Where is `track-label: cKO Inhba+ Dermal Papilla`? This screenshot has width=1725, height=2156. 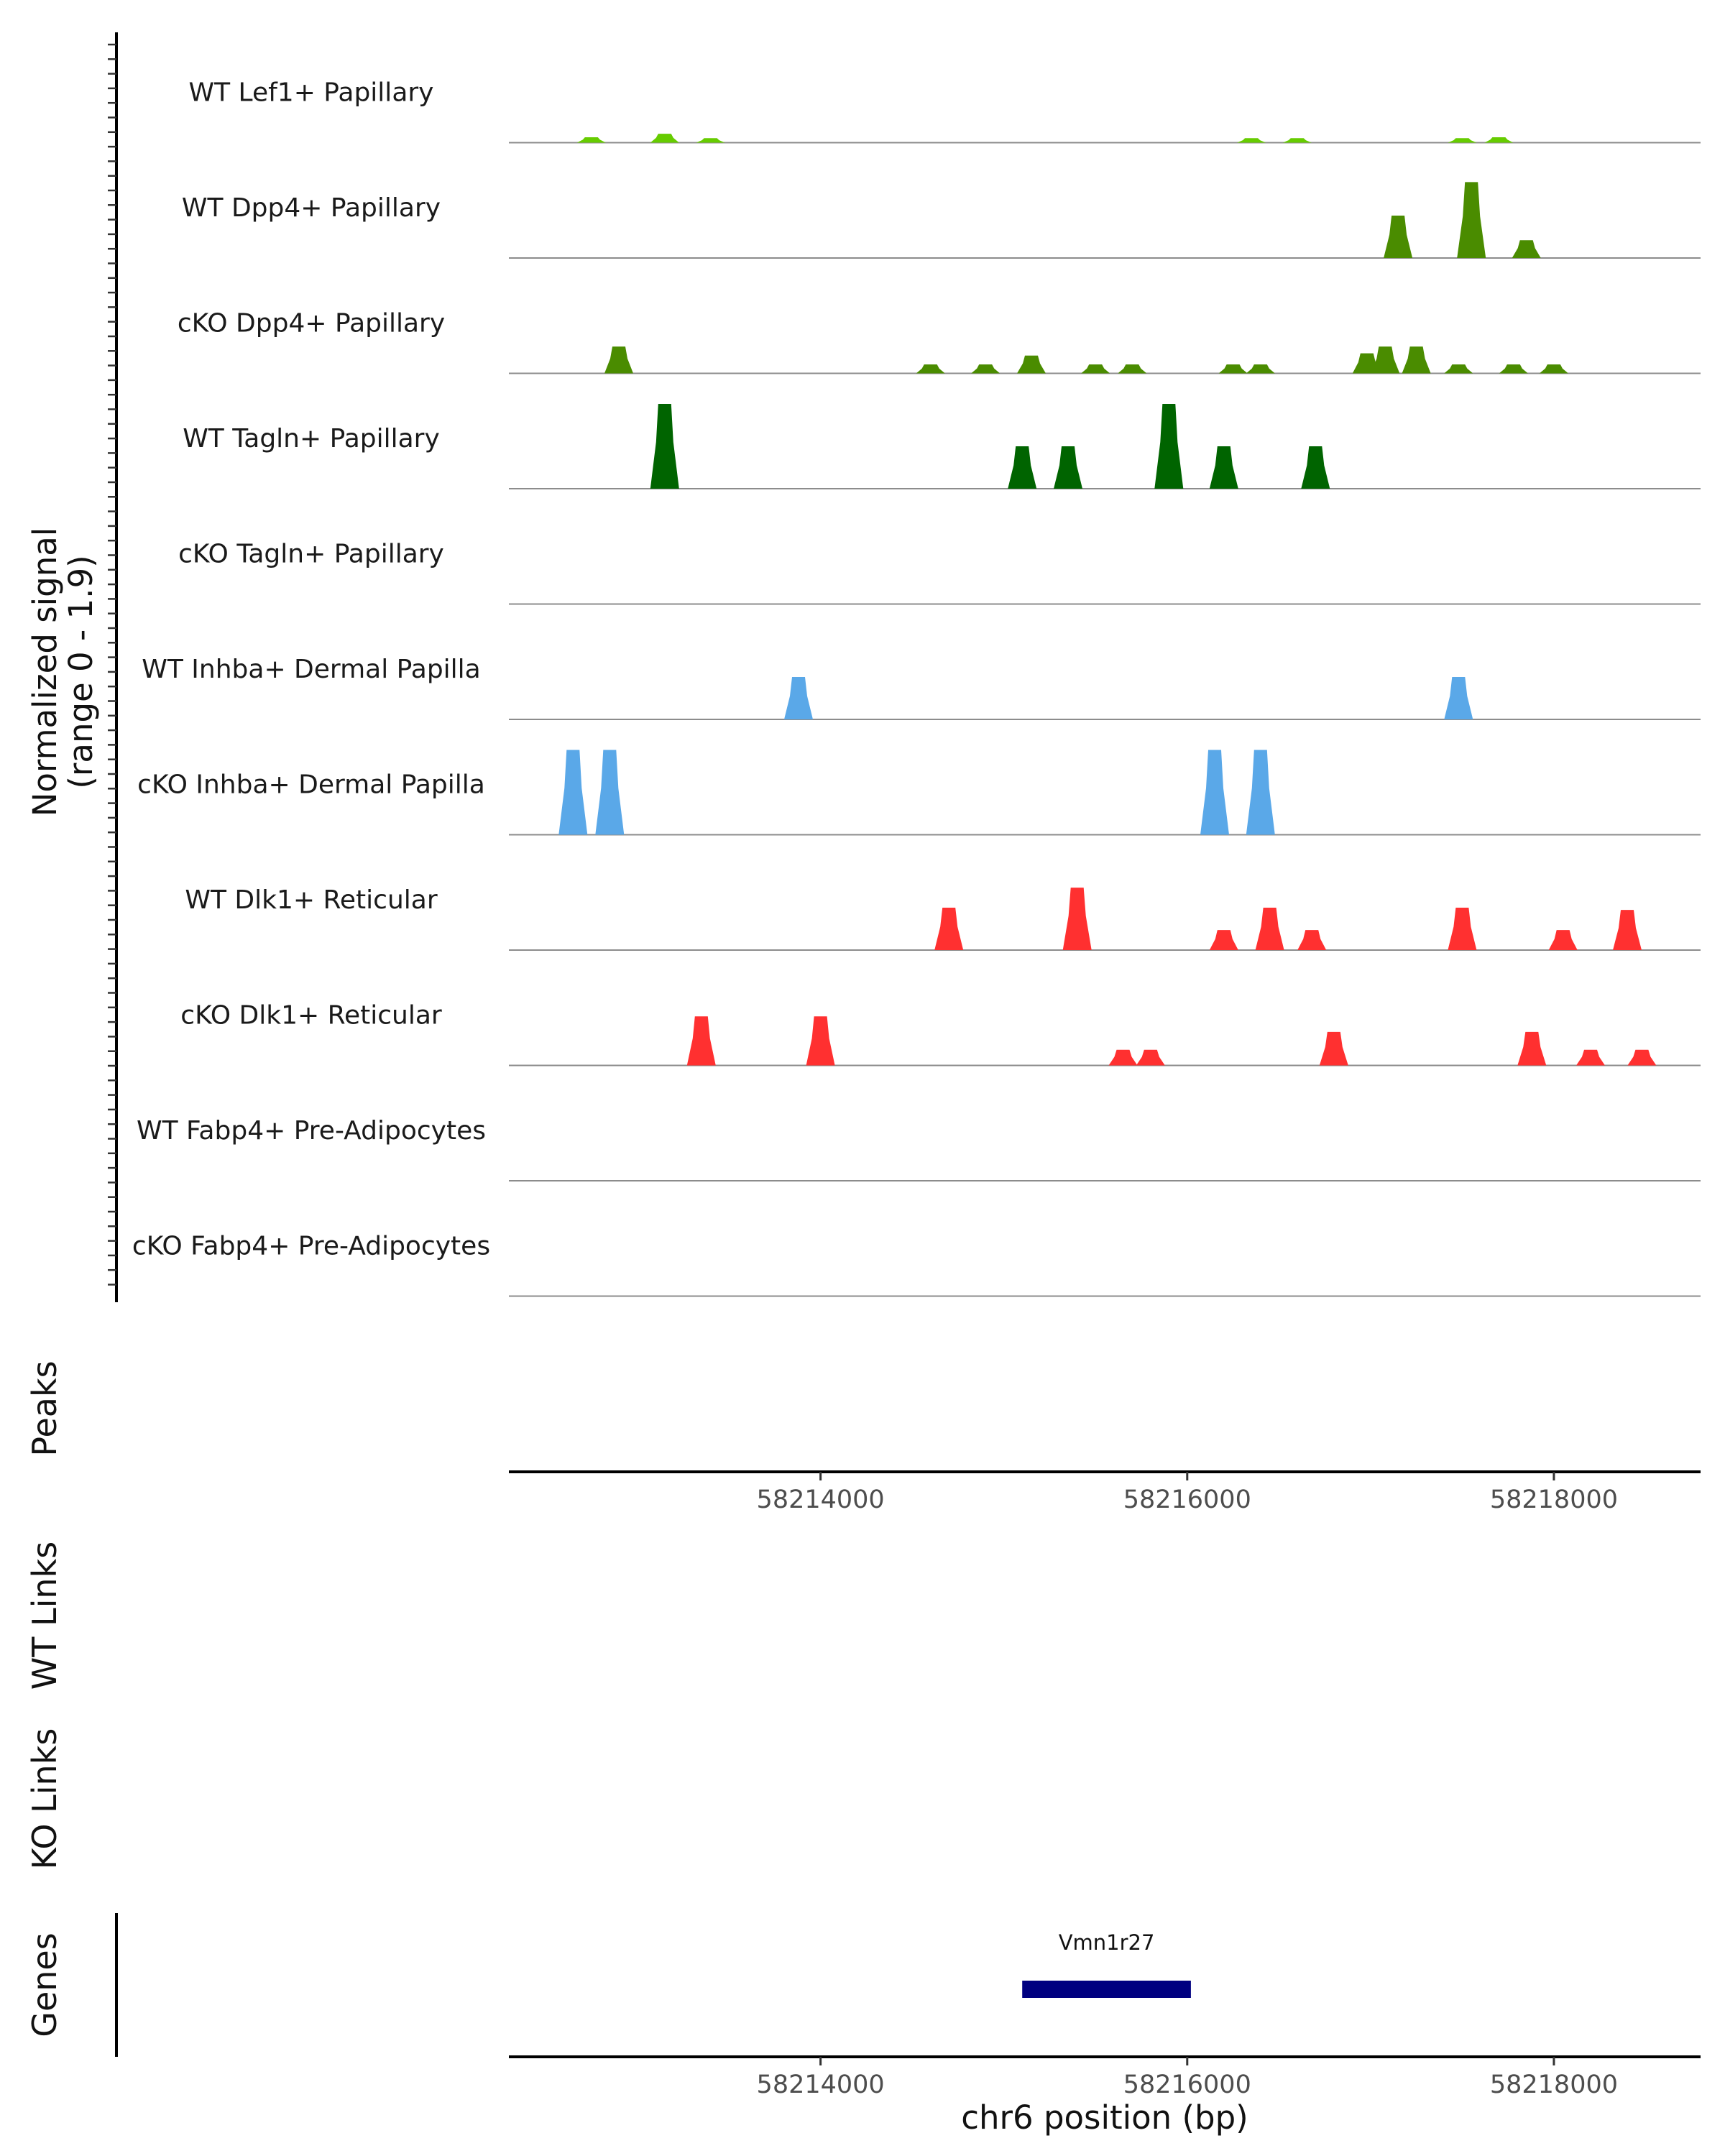
track-label: cKO Inhba+ Dermal Papilla is located at coordinates (311, 785).